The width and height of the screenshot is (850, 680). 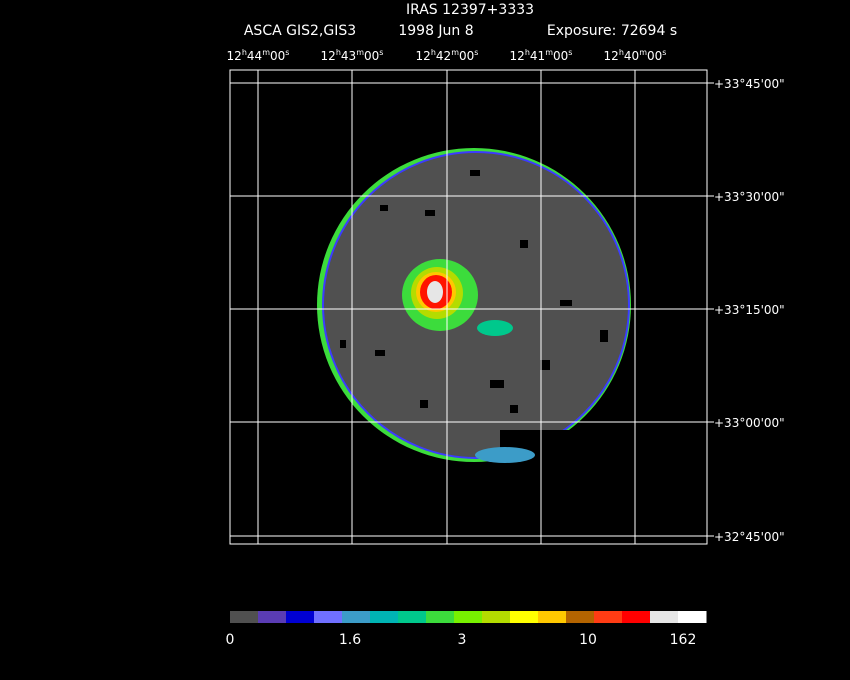 I want to click on dec-label: +32°45'00", so click(x=749, y=537).